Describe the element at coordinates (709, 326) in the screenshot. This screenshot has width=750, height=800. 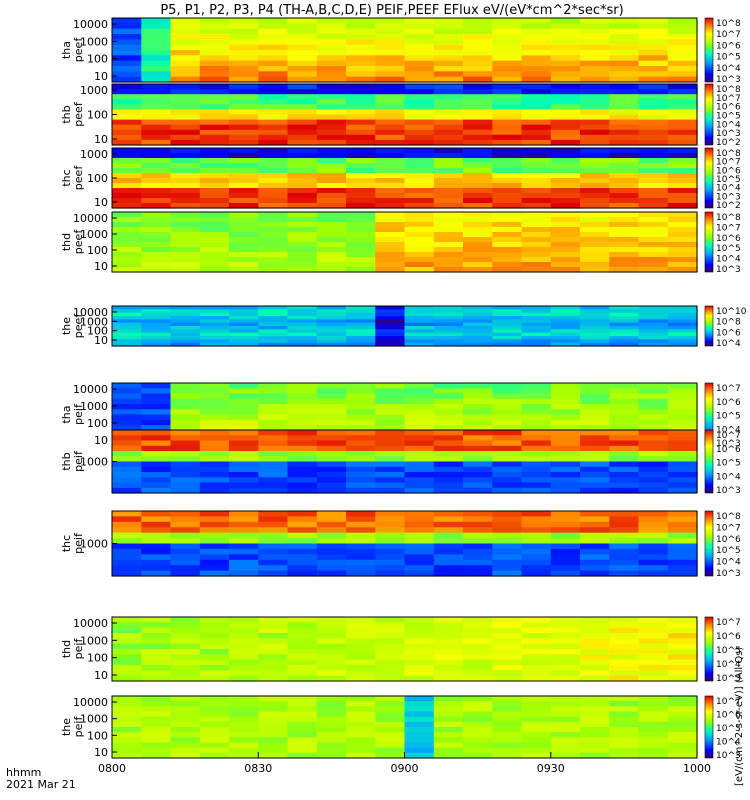
I see `colorbar` at that location.